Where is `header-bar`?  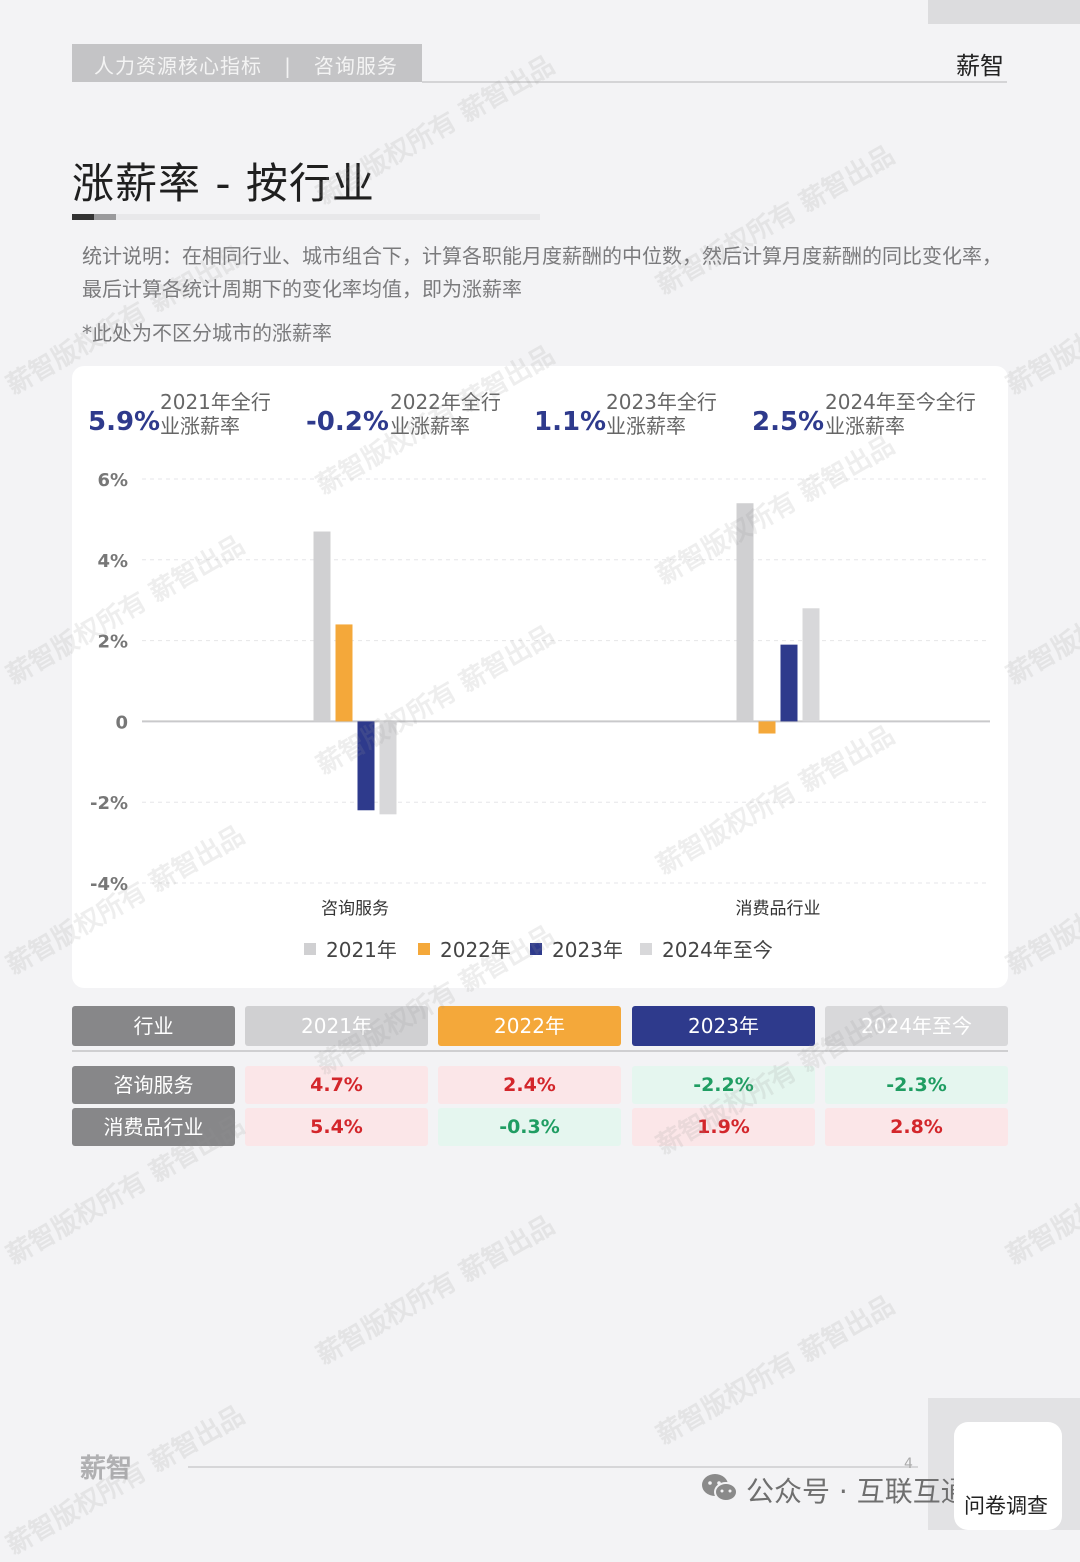 header-bar is located at coordinates (247, 63).